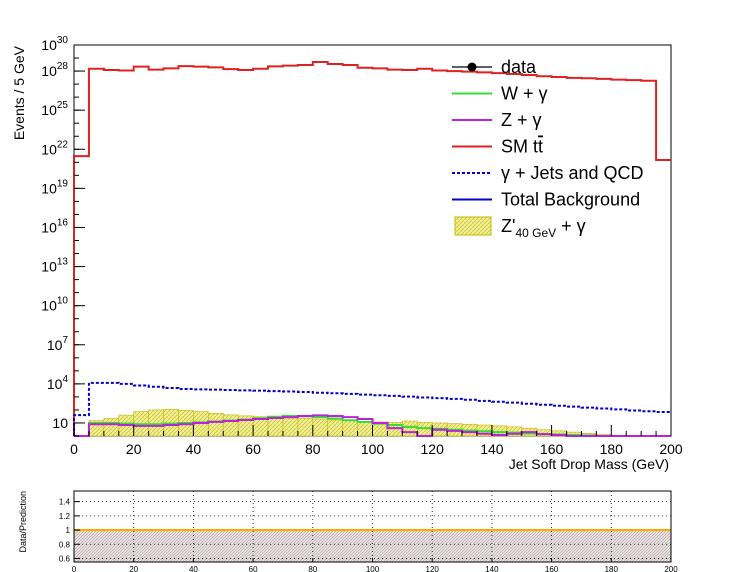  Describe the element at coordinates (312, 568) in the screenshot. I see `ratio-x-tick-label: 80` at that location.